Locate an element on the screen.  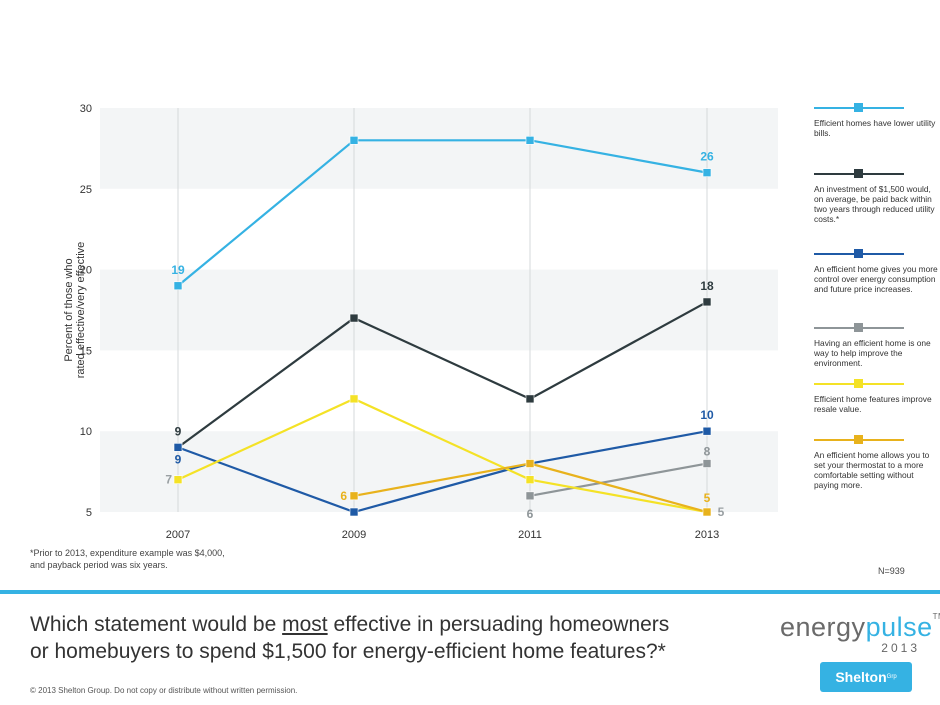
data-label-series-5-2013: 5 is located at coordinates (707, 498).